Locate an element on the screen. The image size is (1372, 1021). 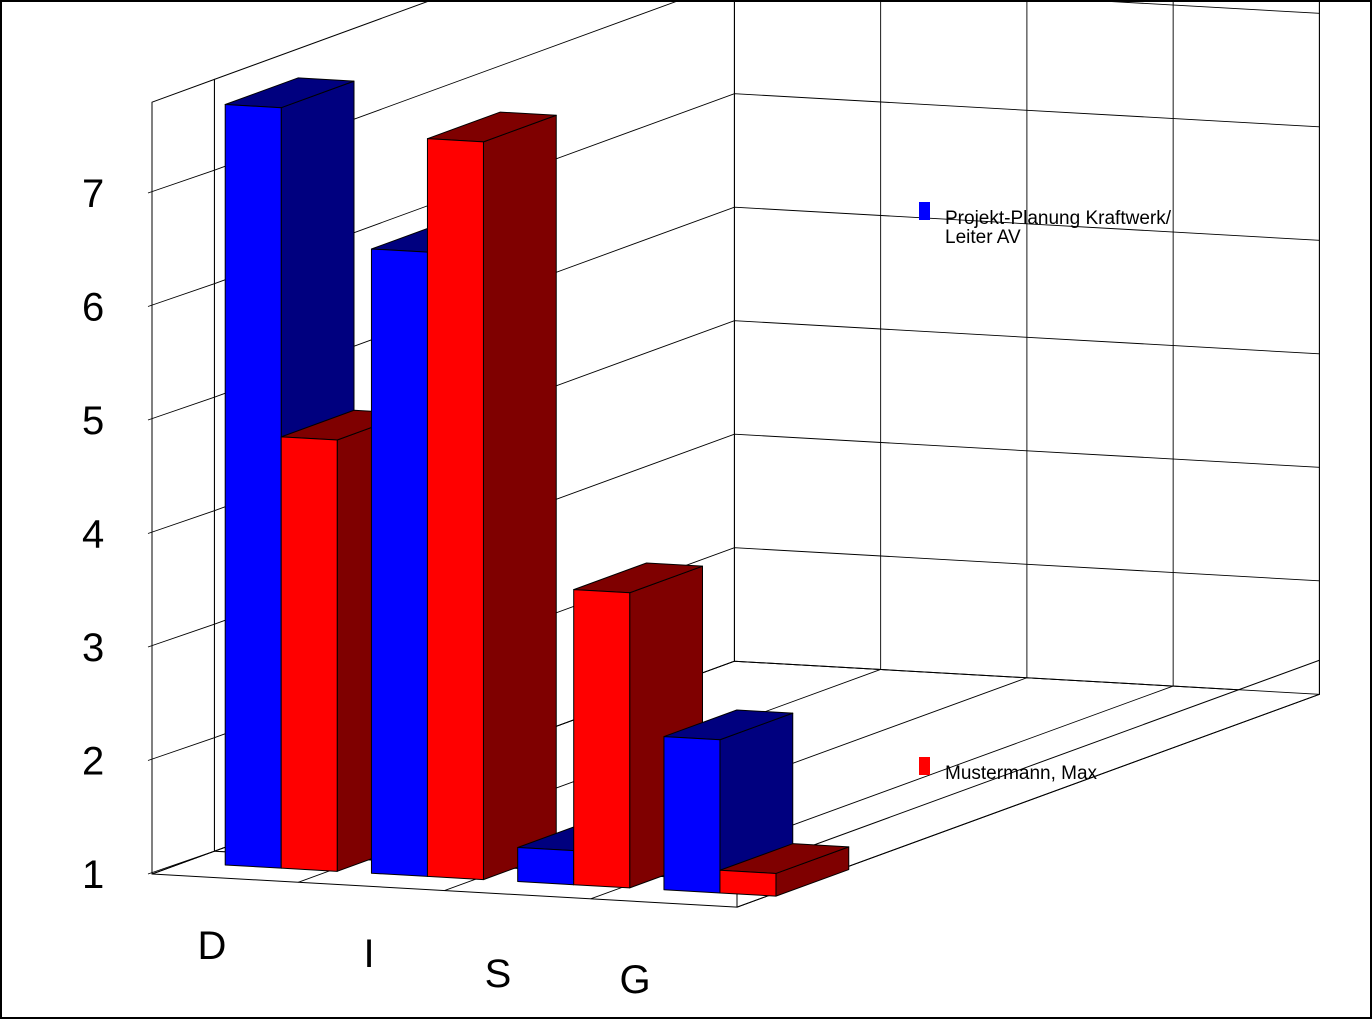
y-tick-label: 4 is located at coordinates (93, 535).